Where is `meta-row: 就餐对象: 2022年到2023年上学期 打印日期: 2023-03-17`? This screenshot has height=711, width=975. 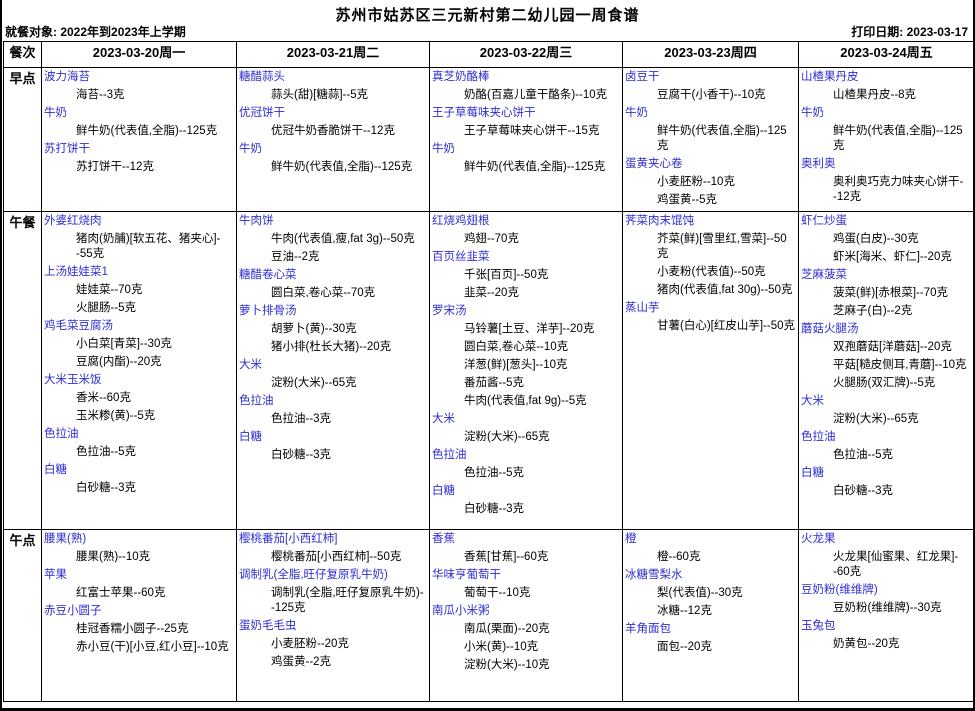
meta-row: 就餐对象: 2022年到2023年上学期 打印日期: 2023-03-17 is located at coordinates (487, 32).